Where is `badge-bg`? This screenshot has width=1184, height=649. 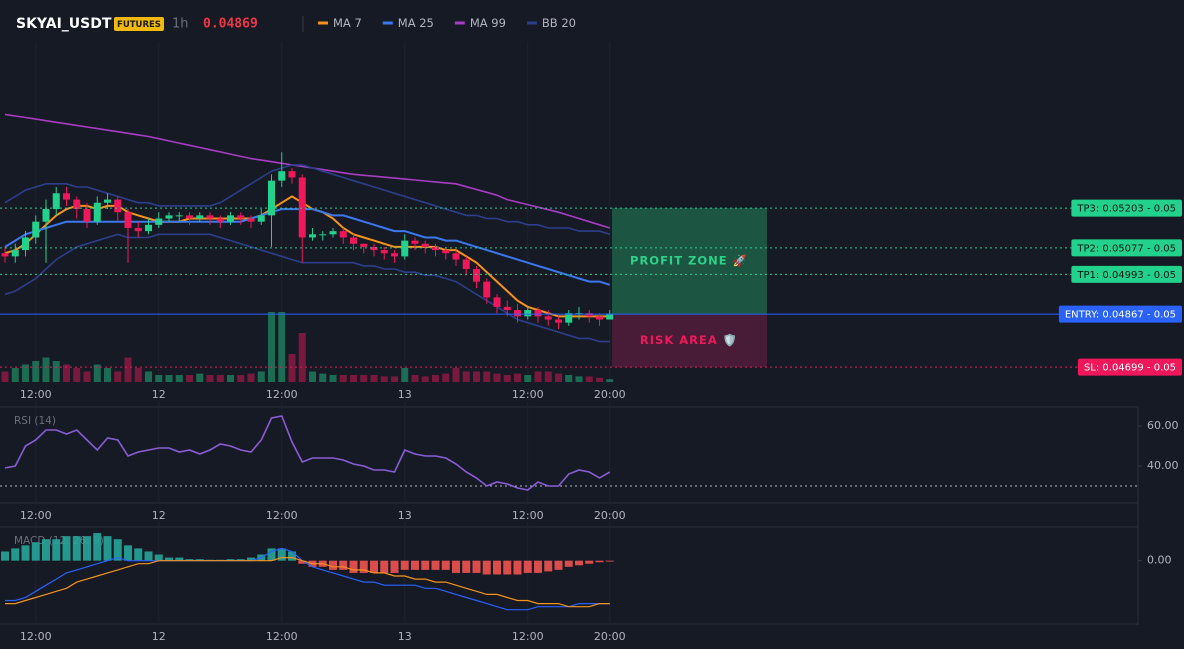 badge-bg is located at coordinates (139, 24).